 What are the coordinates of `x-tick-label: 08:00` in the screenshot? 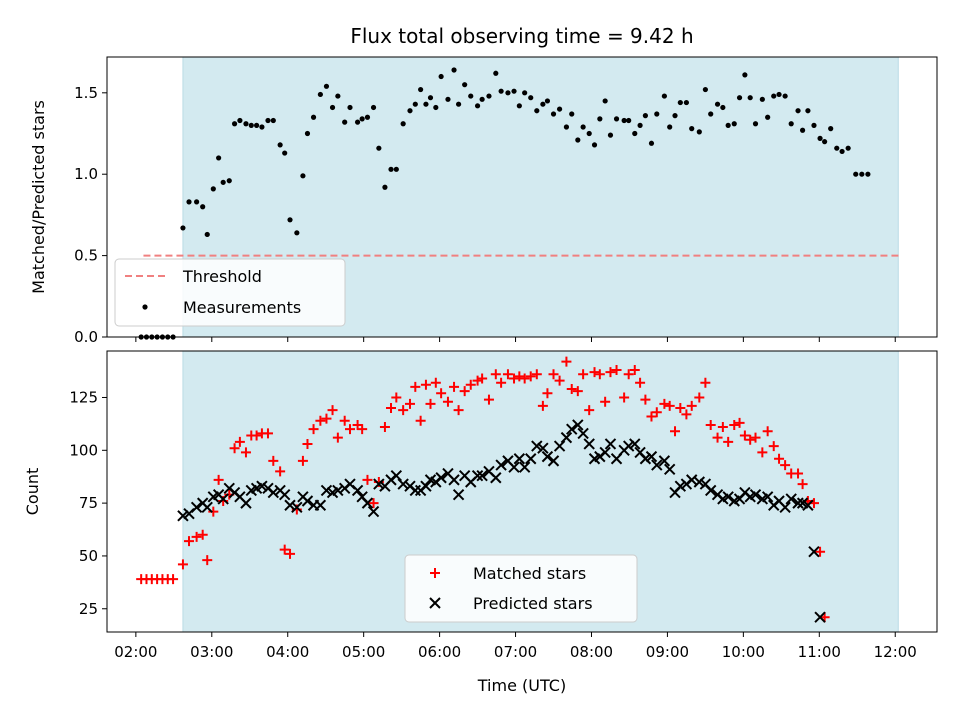 It's located at (591, 652).